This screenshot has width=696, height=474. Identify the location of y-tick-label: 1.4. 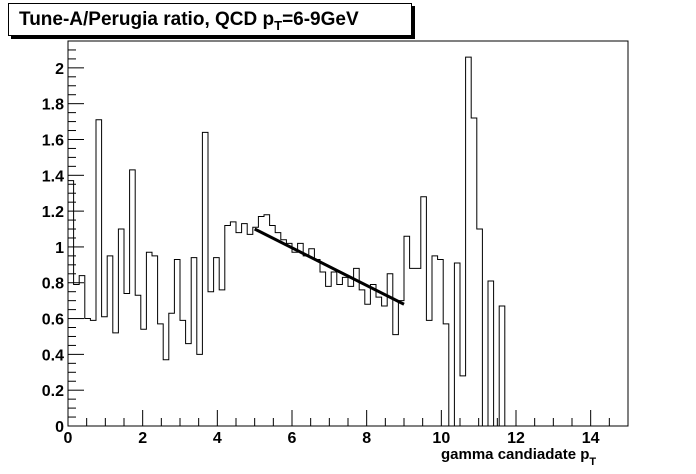
(53, 176).